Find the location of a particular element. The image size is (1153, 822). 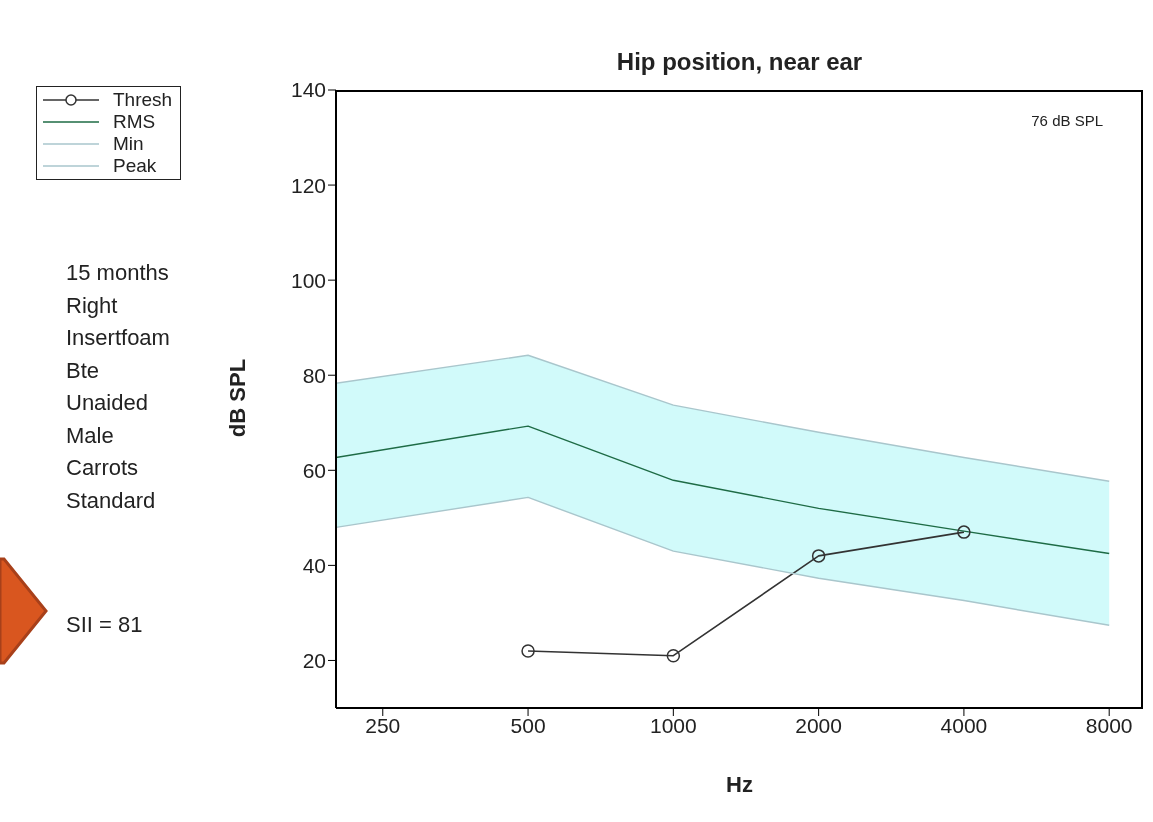

text: Right is located at coordinates (92, 305).